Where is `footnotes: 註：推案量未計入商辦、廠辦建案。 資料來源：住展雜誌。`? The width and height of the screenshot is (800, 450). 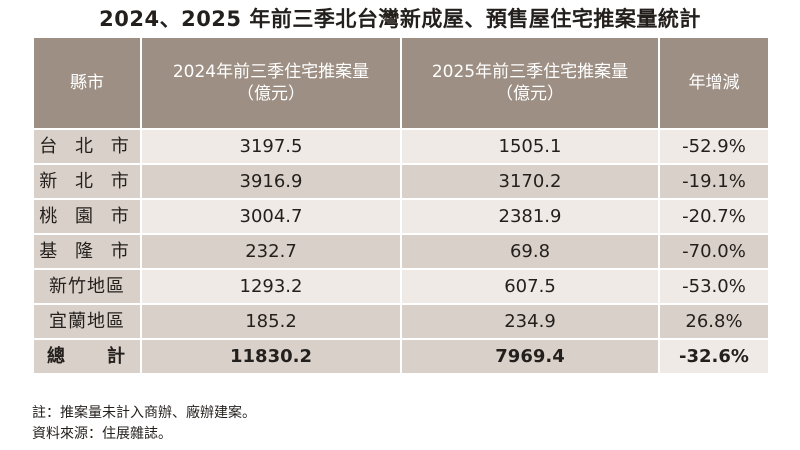
footnotes: 註：推案量未計入商辦、廠辦建案。 資料來源：住展雜誌。 is located at coordinates (144, 424).